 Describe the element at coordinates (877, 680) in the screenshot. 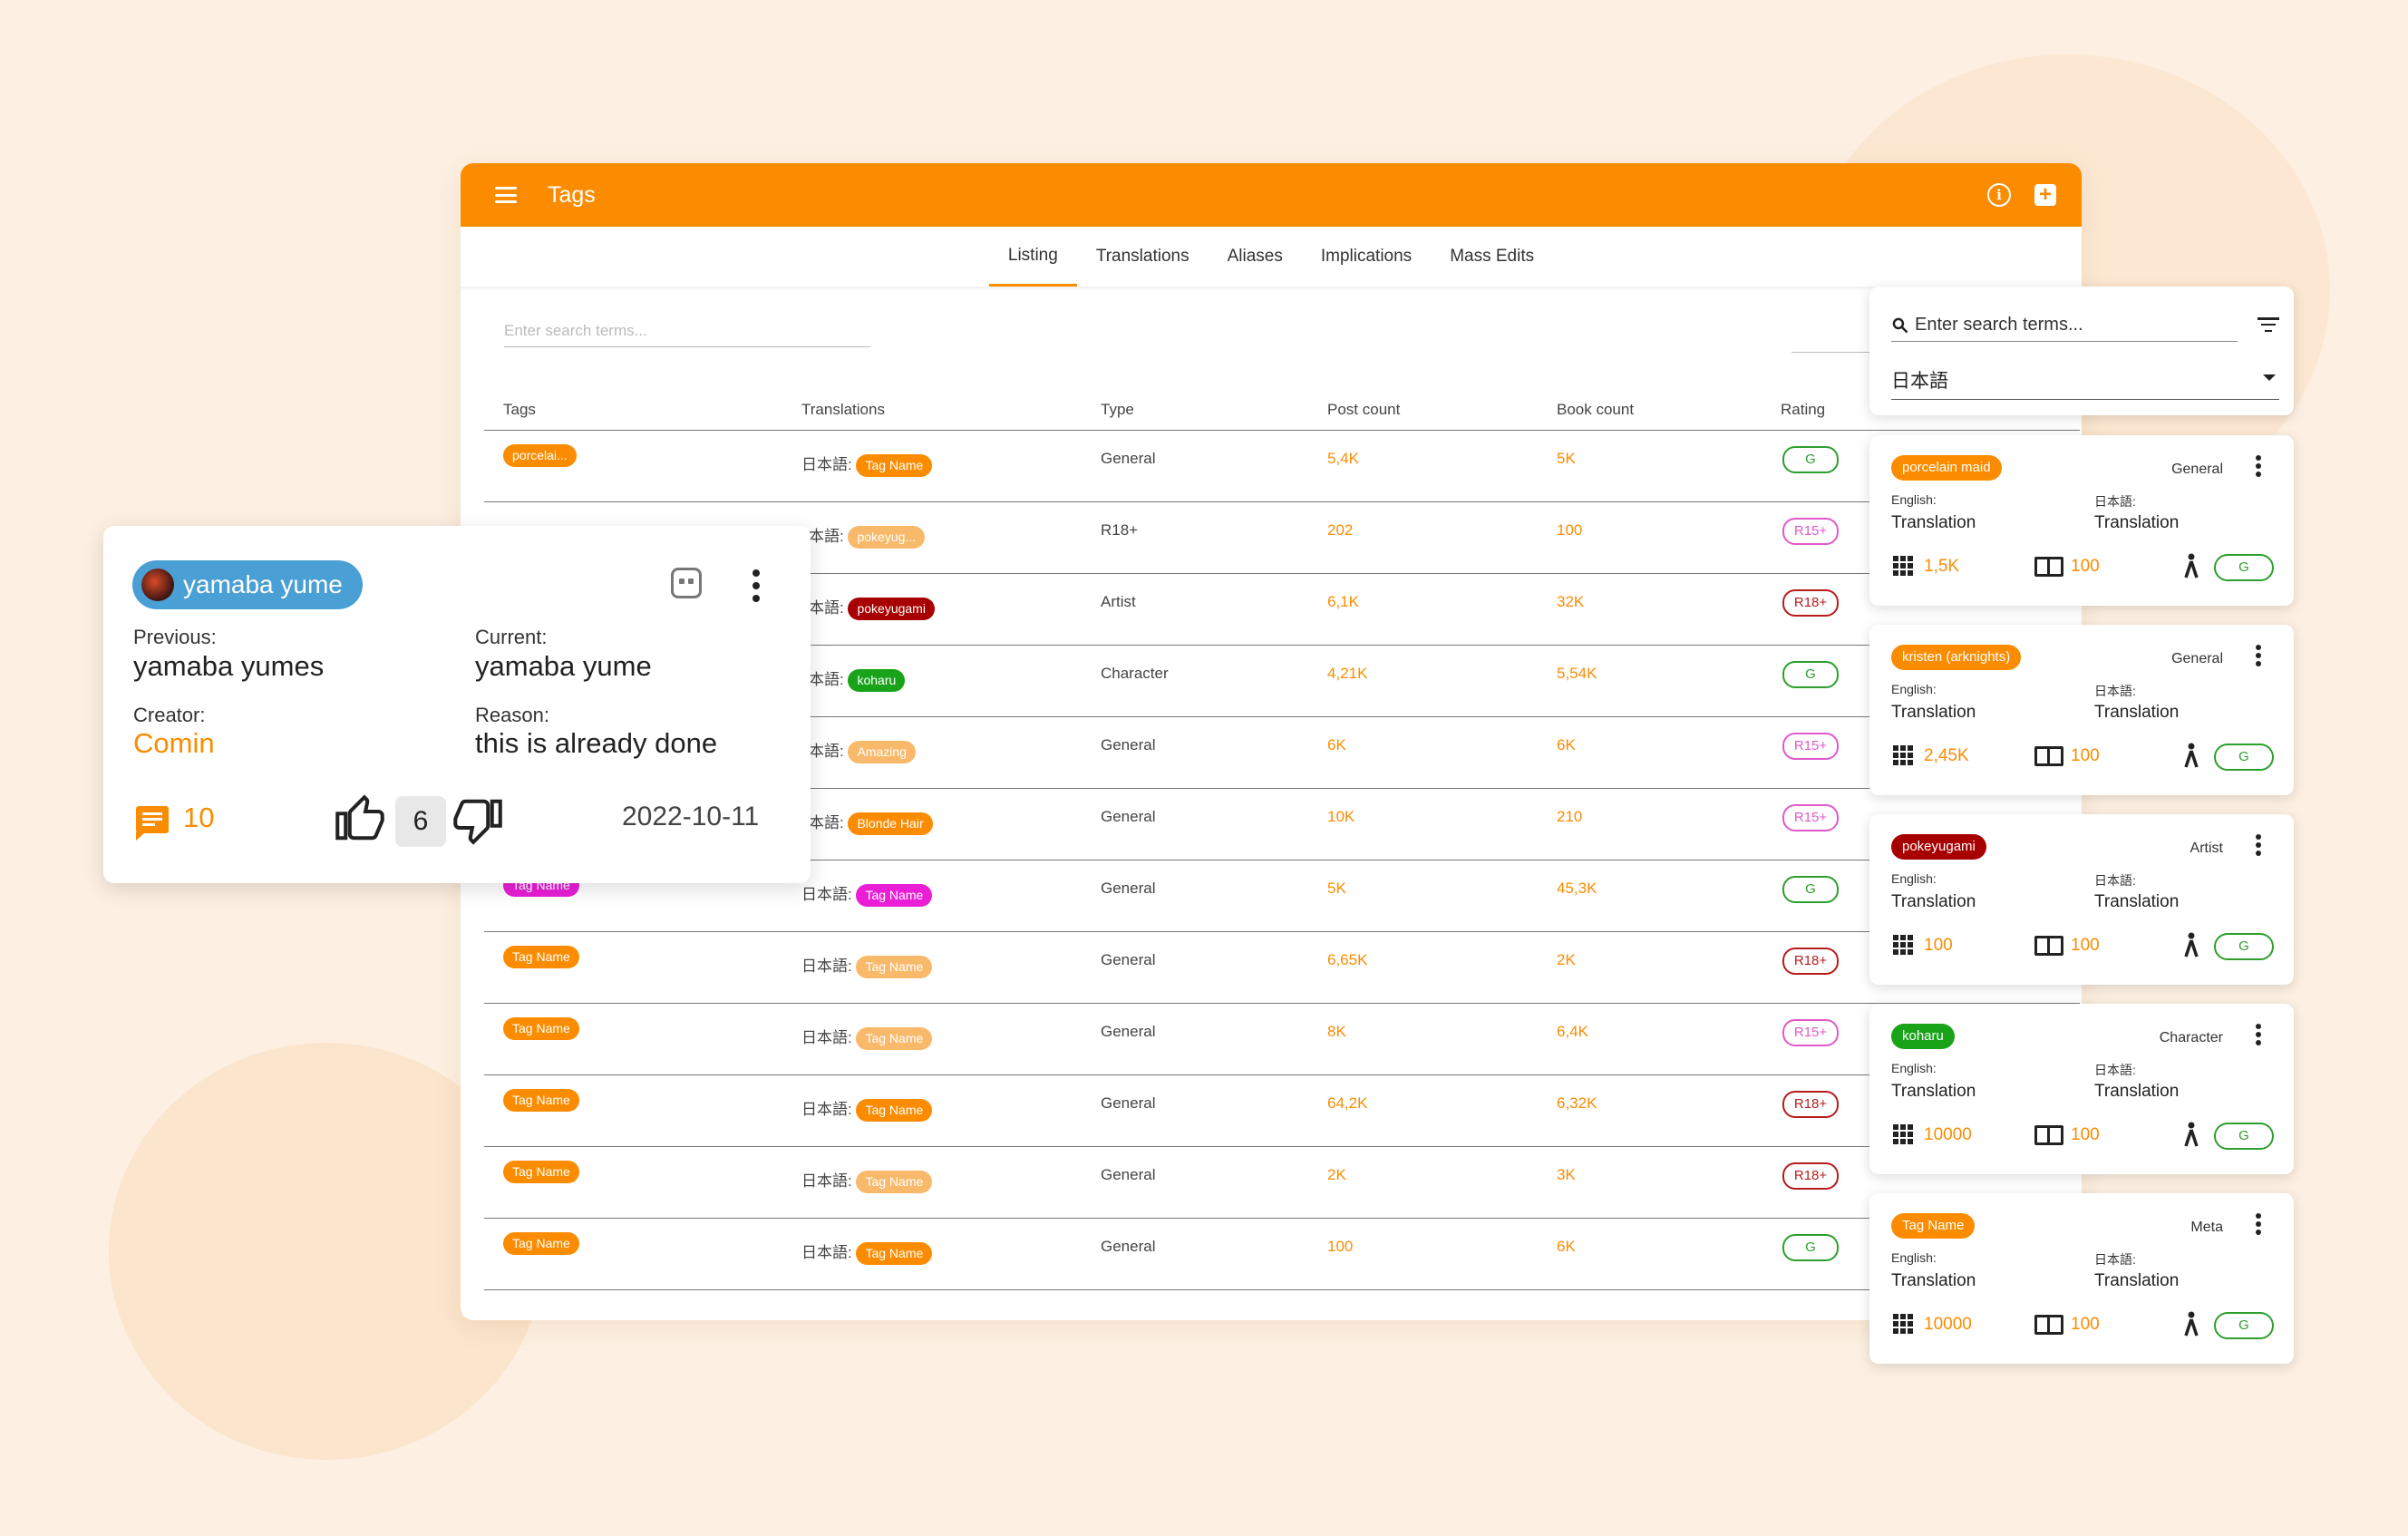

I see `translation-chip: koharu` at that location.